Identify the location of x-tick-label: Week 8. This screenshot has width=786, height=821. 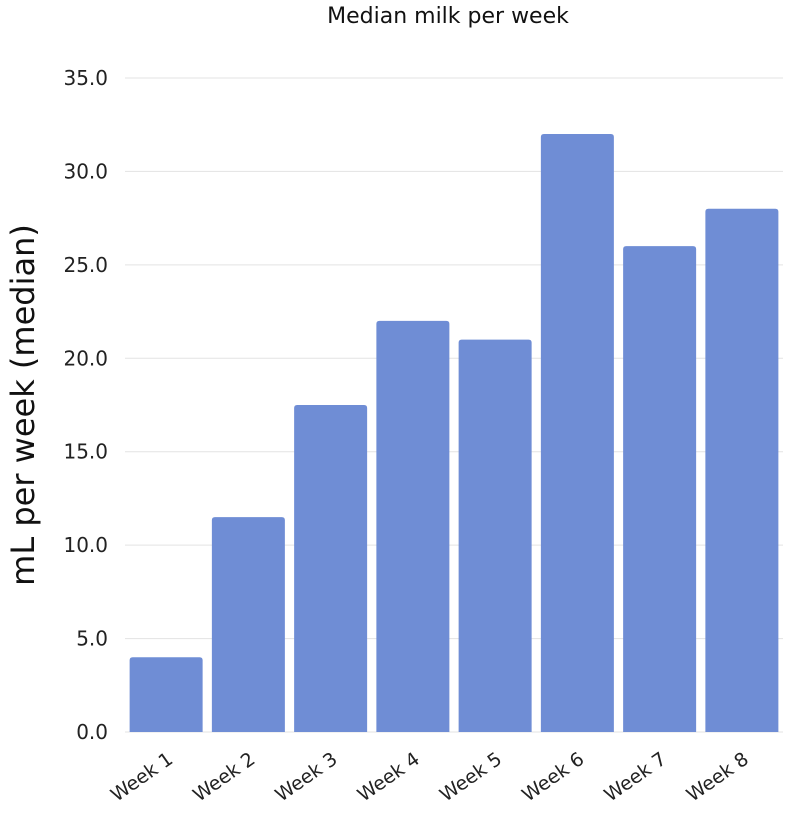
(718, 777).